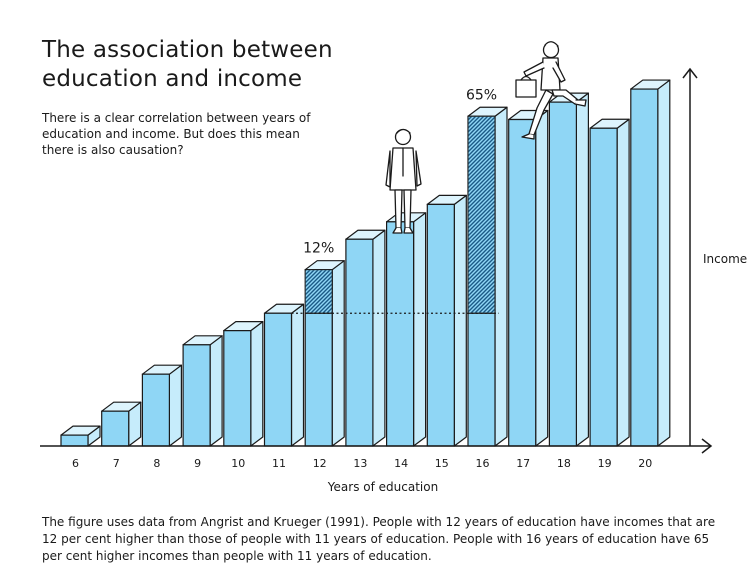 This screenshot has height=584, width=754. I want to click on x-tick-label-8: 8, so click(156, 463).